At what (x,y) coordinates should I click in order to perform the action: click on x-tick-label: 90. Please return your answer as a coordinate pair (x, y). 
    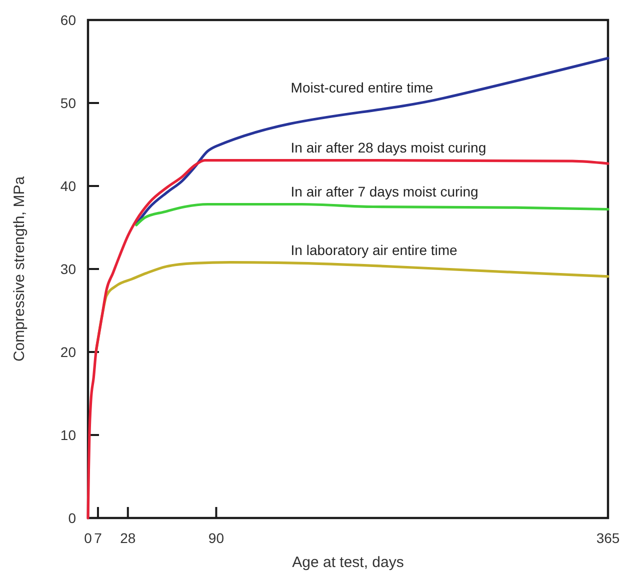
    Looking at the image, I should click on (216, 538).